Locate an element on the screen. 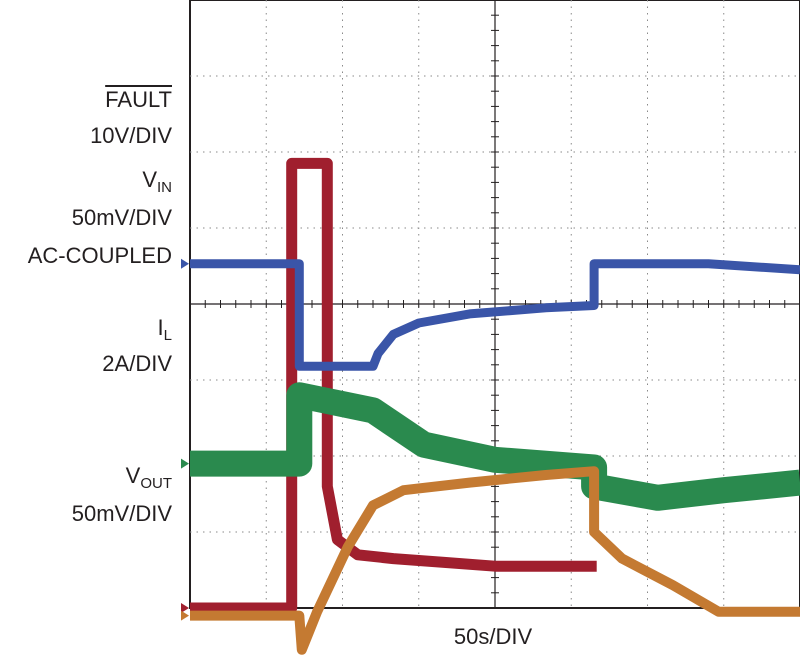  fault-scale: 10V/DIV is located at coordinates (131, 135).